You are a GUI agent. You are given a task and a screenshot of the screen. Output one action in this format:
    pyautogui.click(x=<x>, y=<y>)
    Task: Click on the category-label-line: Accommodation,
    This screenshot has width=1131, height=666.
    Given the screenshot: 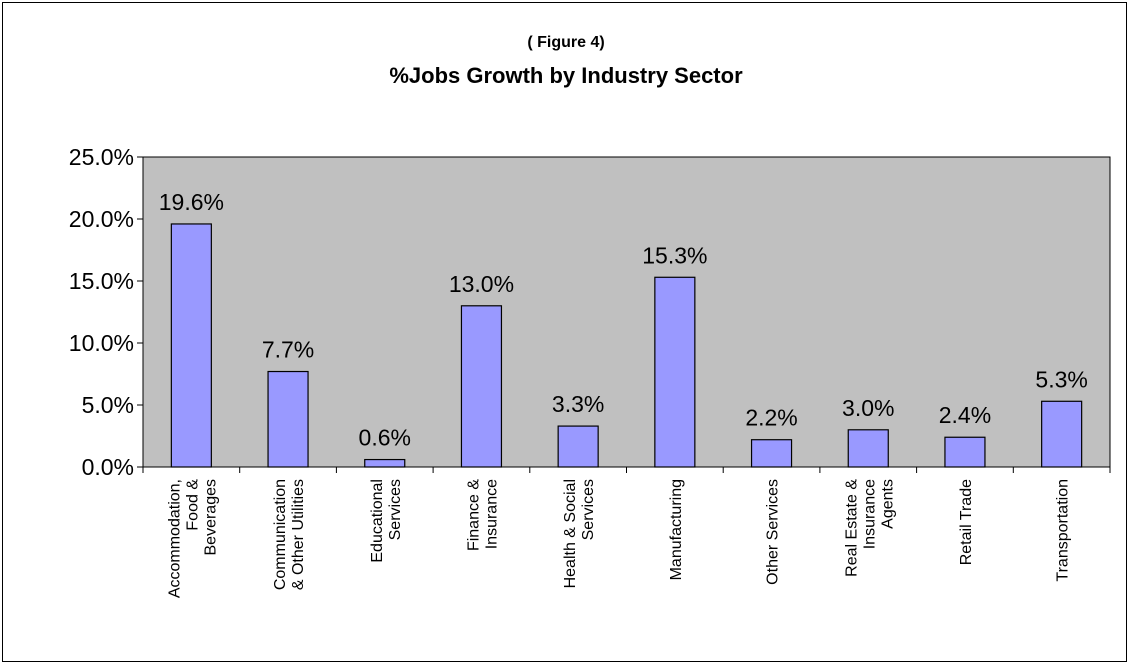 What is the action you would take?
    pyautogui.click(x=174, y=538)
    